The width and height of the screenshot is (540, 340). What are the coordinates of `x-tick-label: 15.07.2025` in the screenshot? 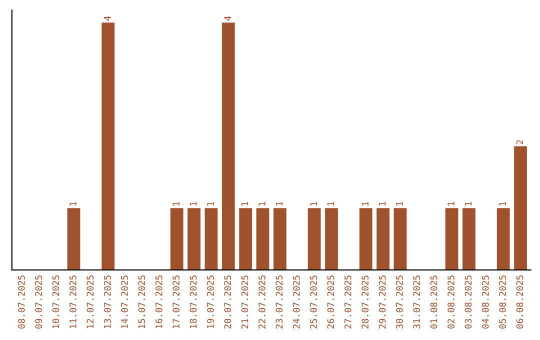 It's located at (142, 302).